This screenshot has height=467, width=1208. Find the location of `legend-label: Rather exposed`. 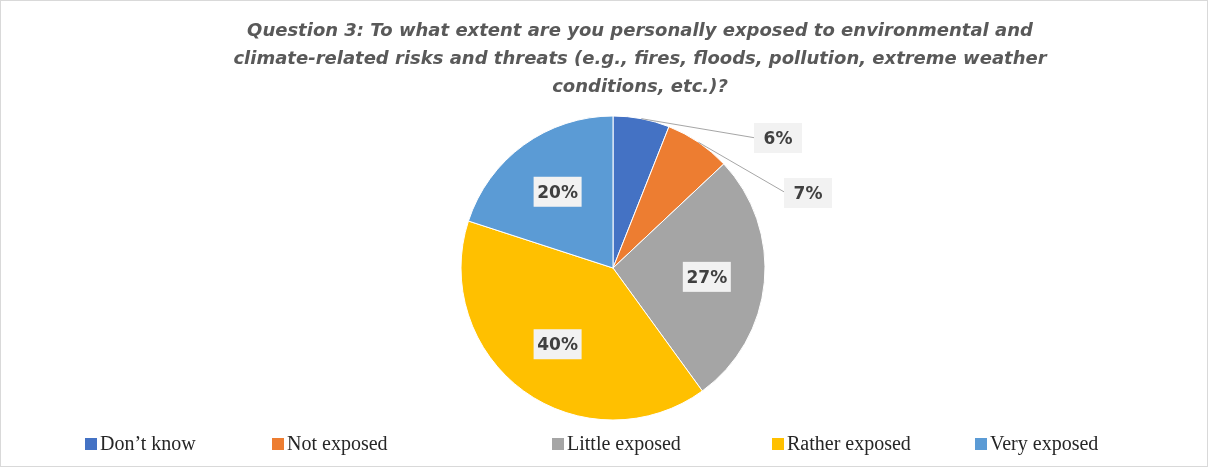

legend-label: Rather exposed is located at coordinates (849, 443).